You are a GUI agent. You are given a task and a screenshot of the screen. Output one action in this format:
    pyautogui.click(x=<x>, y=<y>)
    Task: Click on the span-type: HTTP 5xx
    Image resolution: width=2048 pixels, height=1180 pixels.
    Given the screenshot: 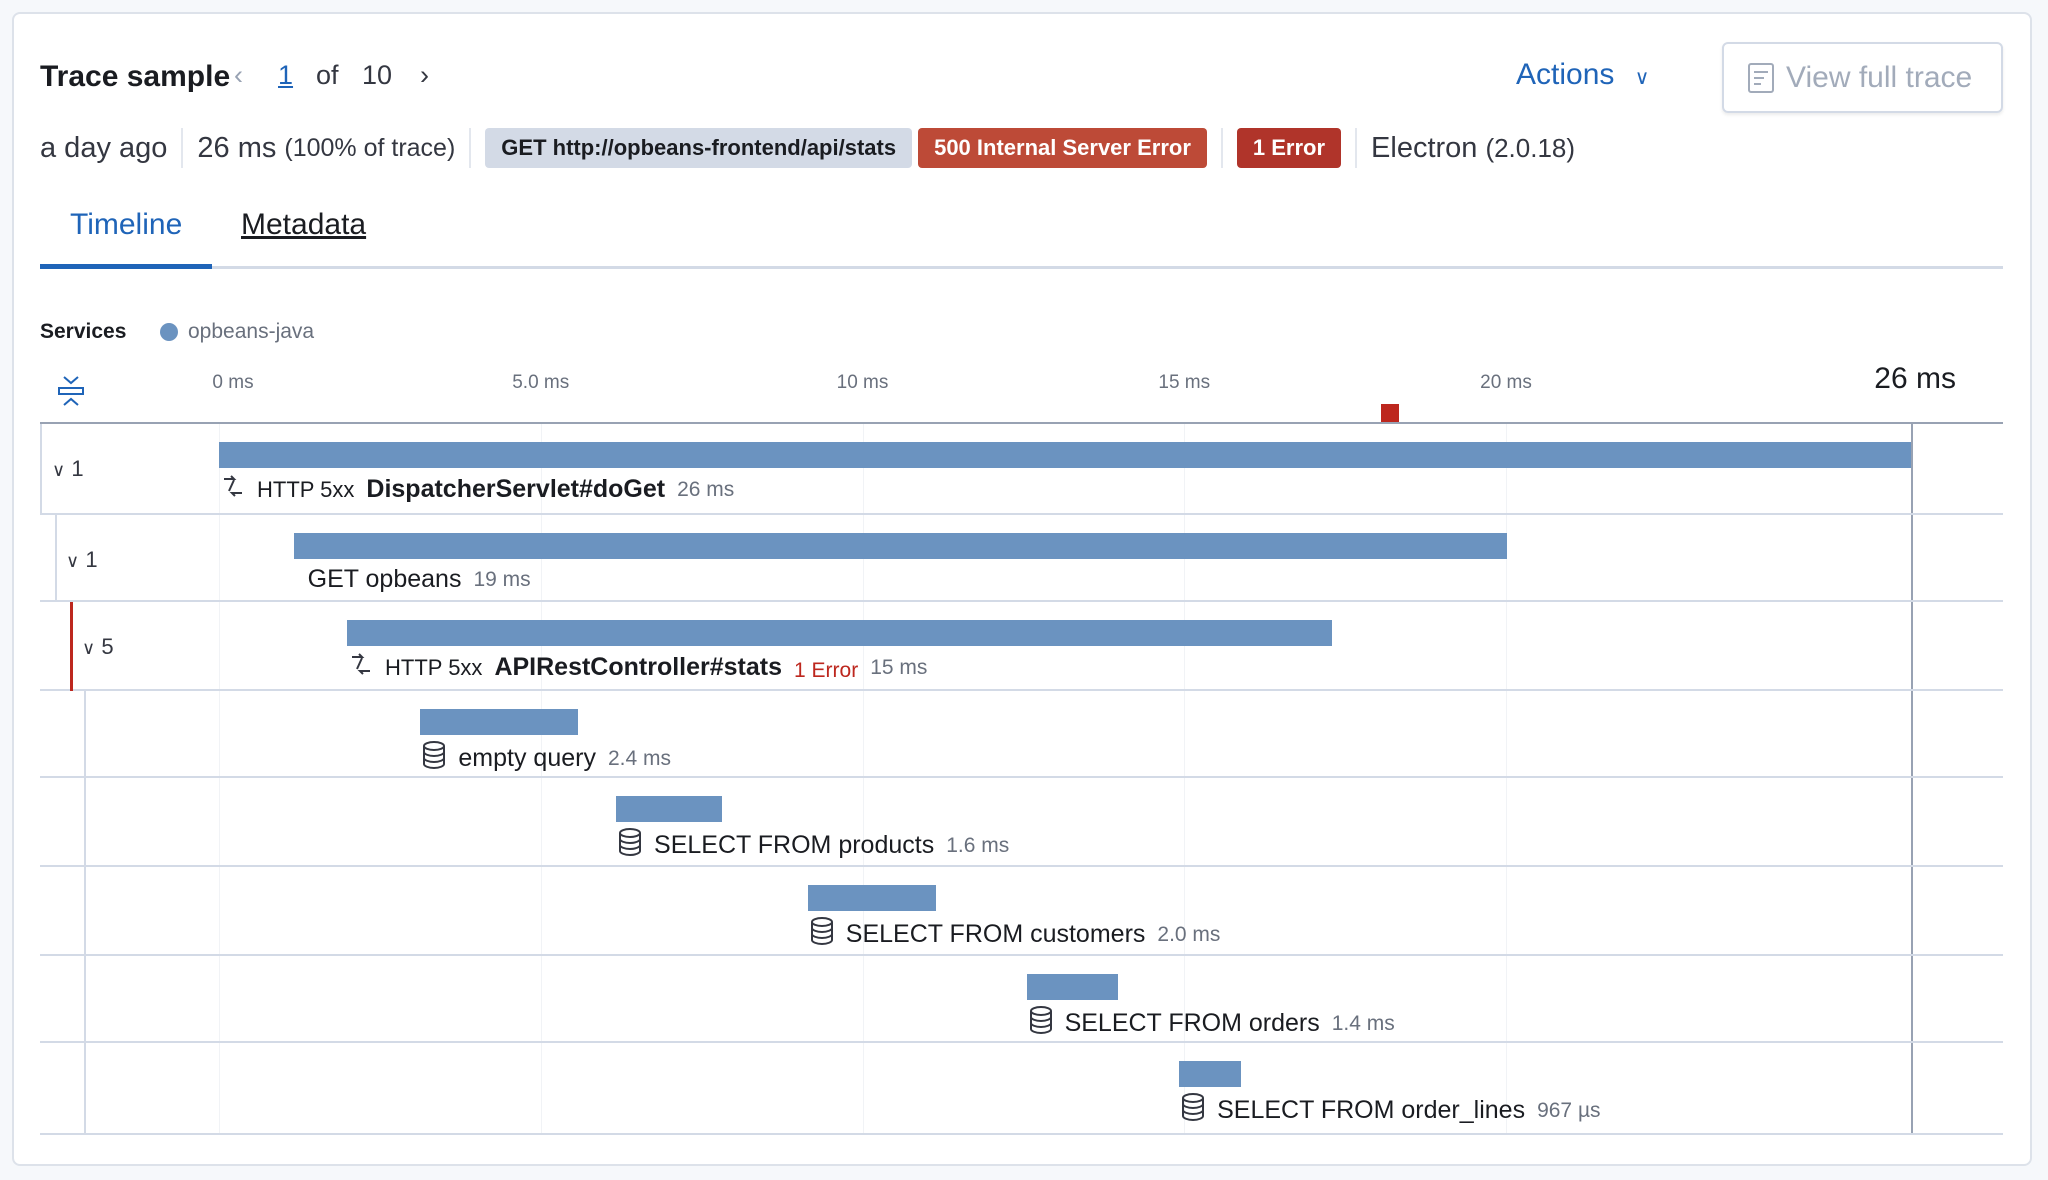 What is the action you would take?
    pyautogui.click(x=306, y=489)
    